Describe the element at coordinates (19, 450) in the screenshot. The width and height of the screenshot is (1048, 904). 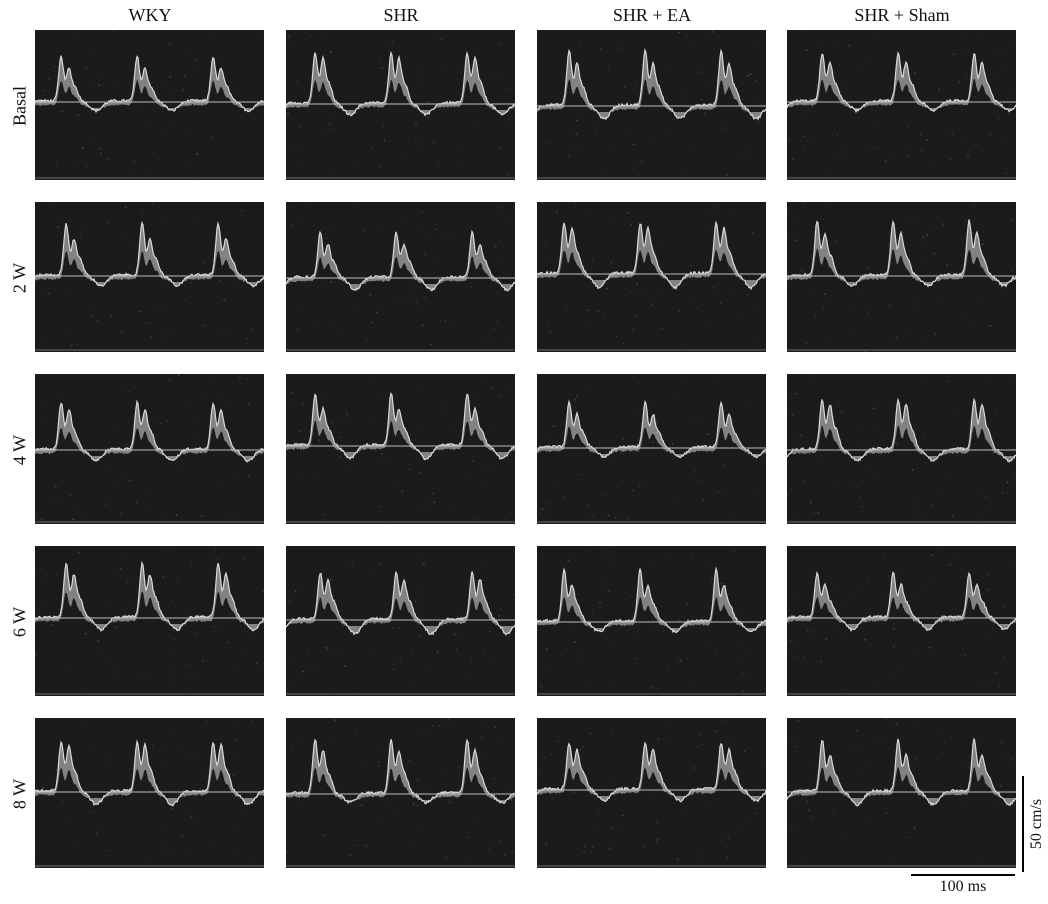
I see `row-label-4w: 4 W` at that location.